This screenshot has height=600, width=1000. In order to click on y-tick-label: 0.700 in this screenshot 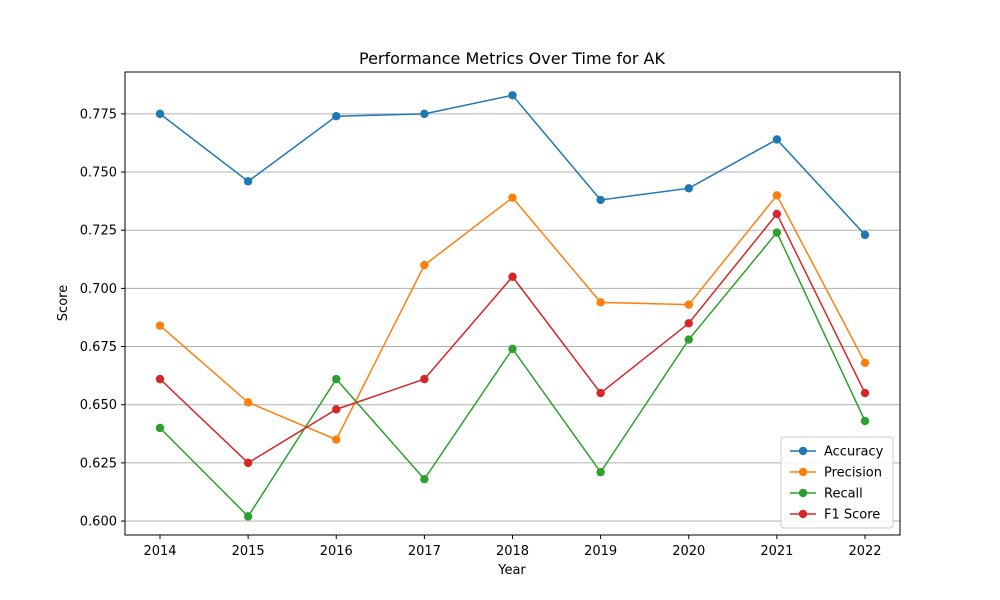, I will do `click(98, 289)`.